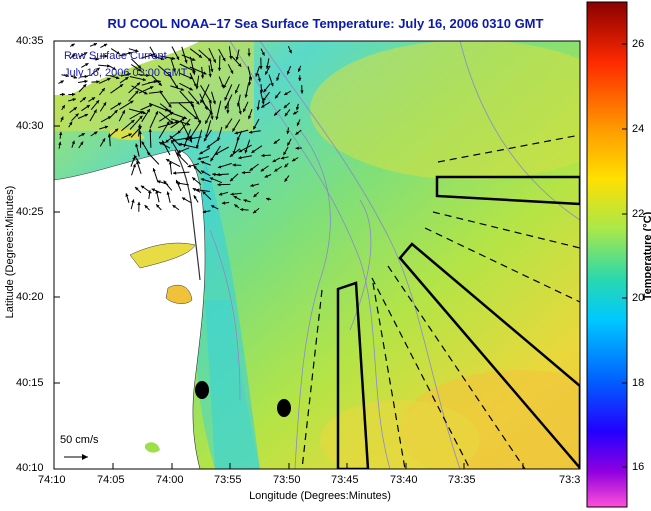  I want to click on xtick-label: 74:05, so click(111, 480).